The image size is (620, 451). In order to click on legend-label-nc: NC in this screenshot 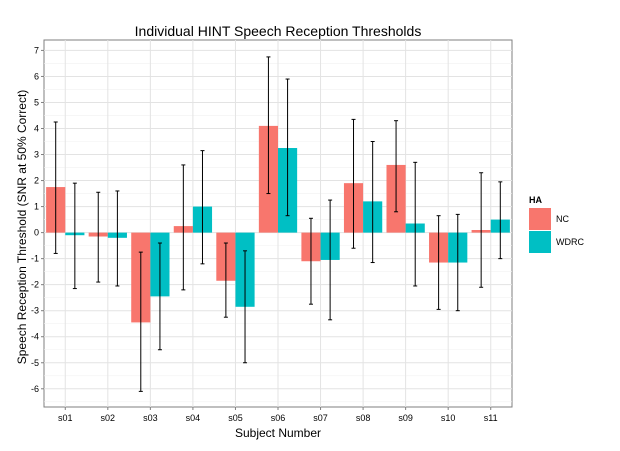, I will do `click(562, 219)`.